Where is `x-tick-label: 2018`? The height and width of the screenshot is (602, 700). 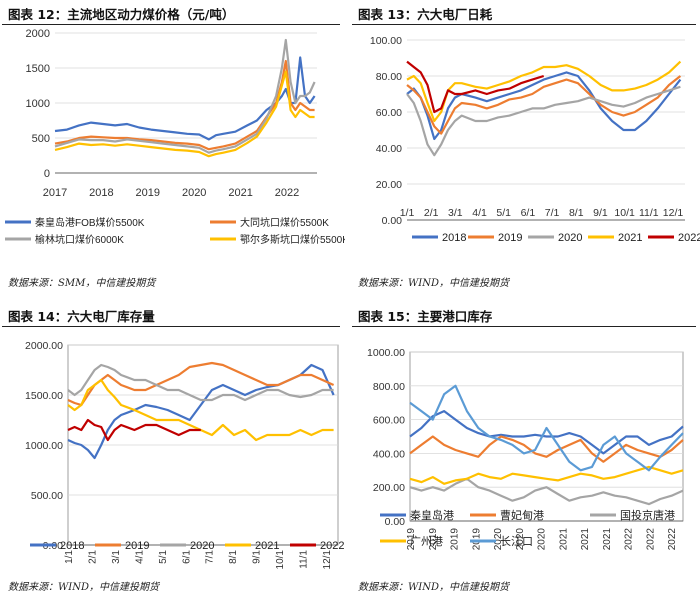
x-tick-label: 2018 is located at coordinates (101, 193).